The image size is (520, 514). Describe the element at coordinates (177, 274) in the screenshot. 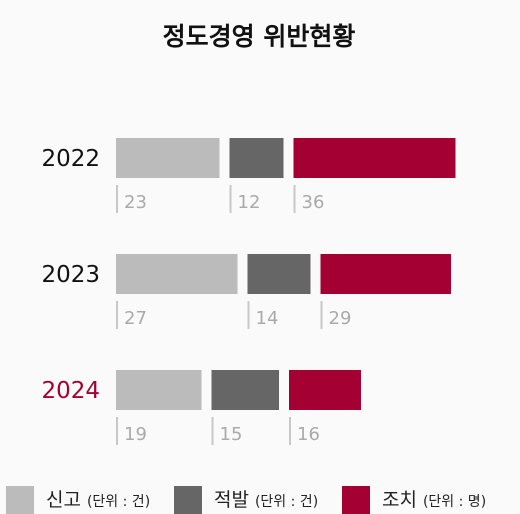

I see `bar-2023-신고` at that location.